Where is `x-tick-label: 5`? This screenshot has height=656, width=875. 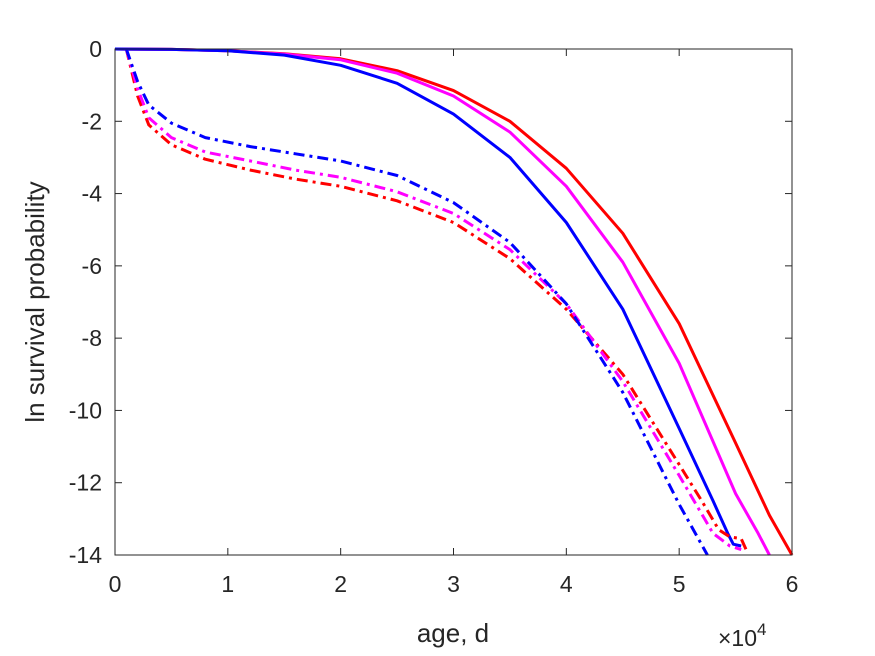 x-tick-label: 5 is located at coordinates (679, 584).